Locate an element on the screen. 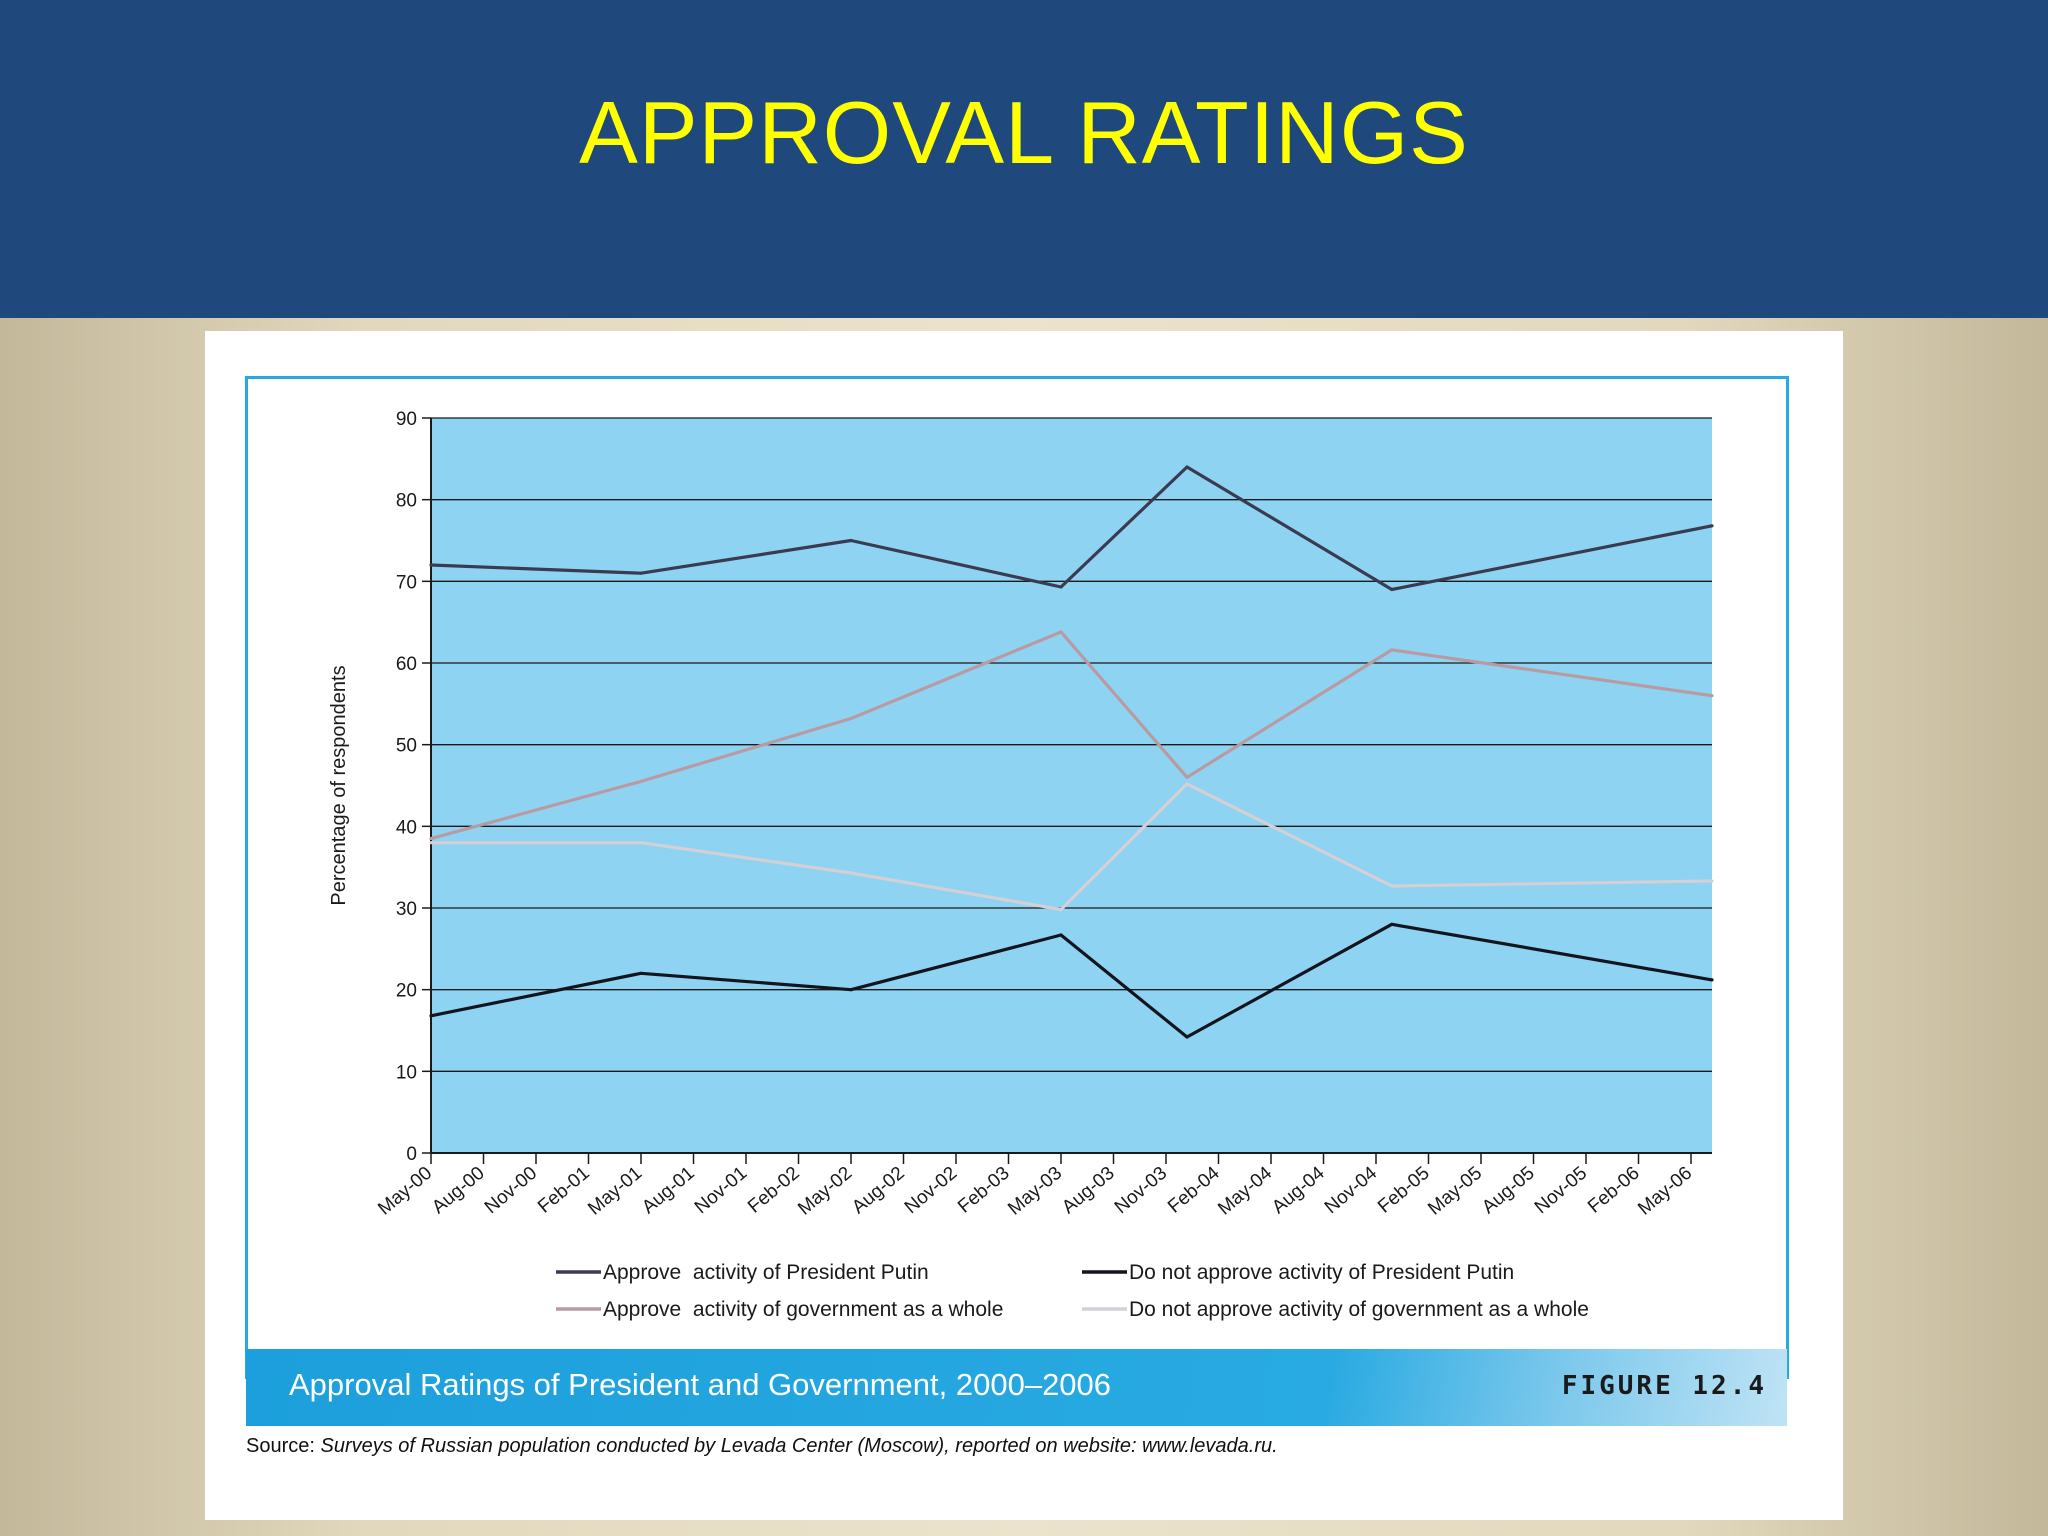 The height and width of the screenshot is (1536, 2048). x-tick-label-Nov-01: Nov-01 is located at coordinates (721, 1190).